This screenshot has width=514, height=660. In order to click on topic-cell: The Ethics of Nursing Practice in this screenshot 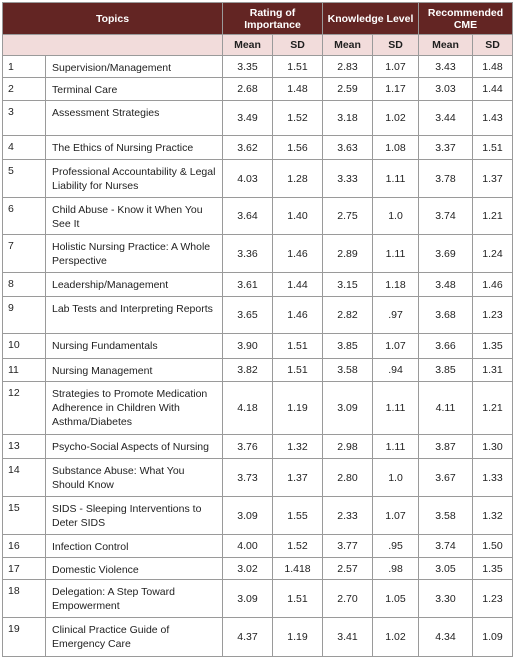, I will do `click(134, 147)`.